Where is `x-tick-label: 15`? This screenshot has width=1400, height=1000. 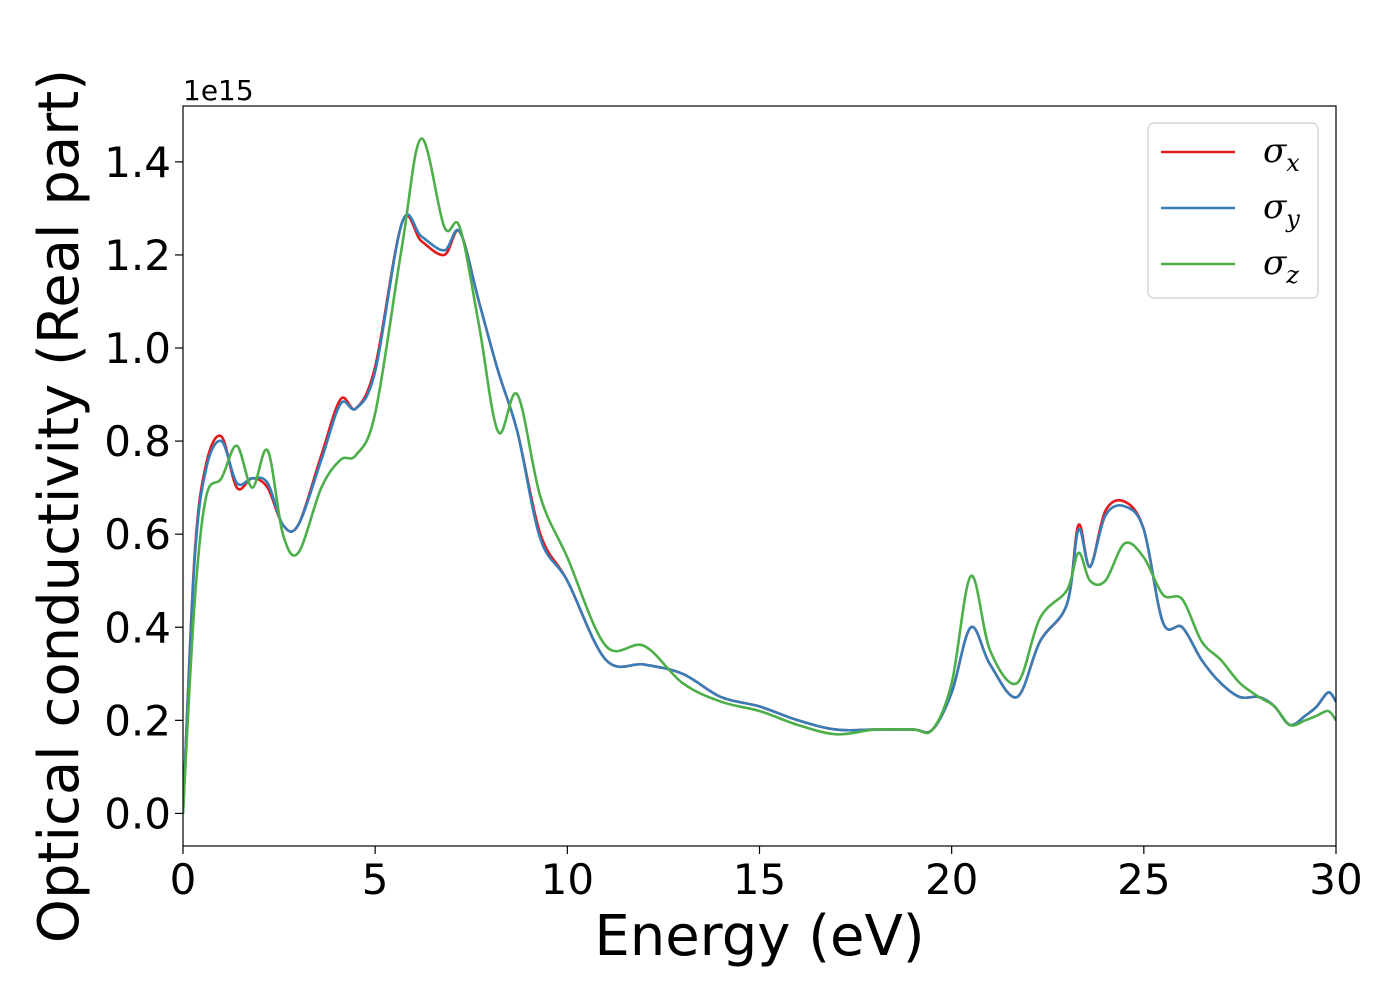 x-tick-label: 15 is located at coordinates (759, 879).